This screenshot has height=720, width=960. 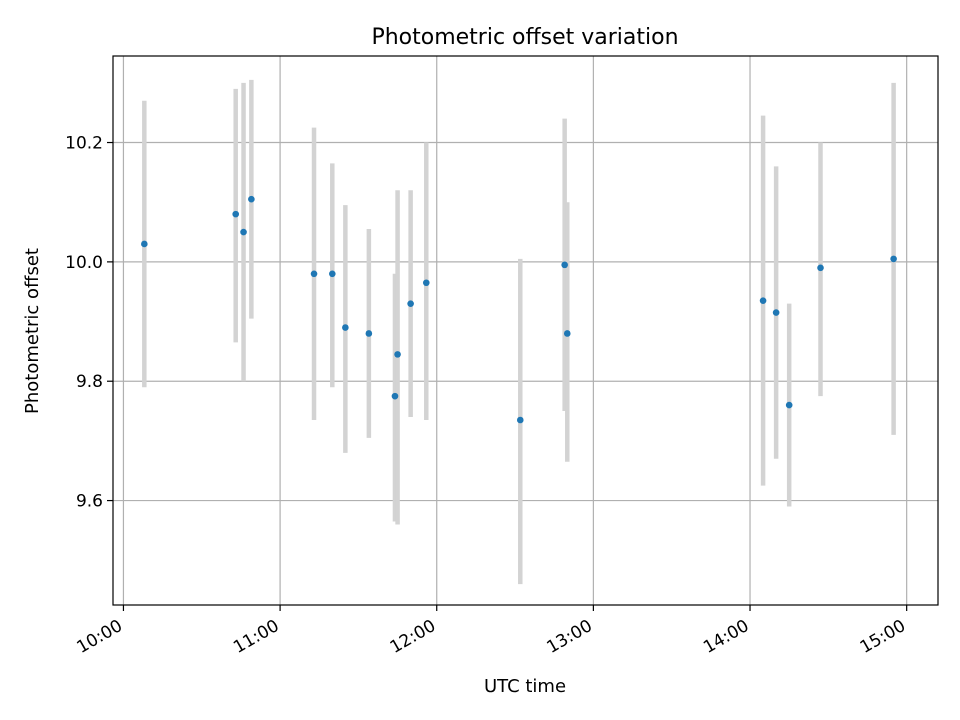 I want to click on y-tick-label: 9.6, so click(x=89, y=502).